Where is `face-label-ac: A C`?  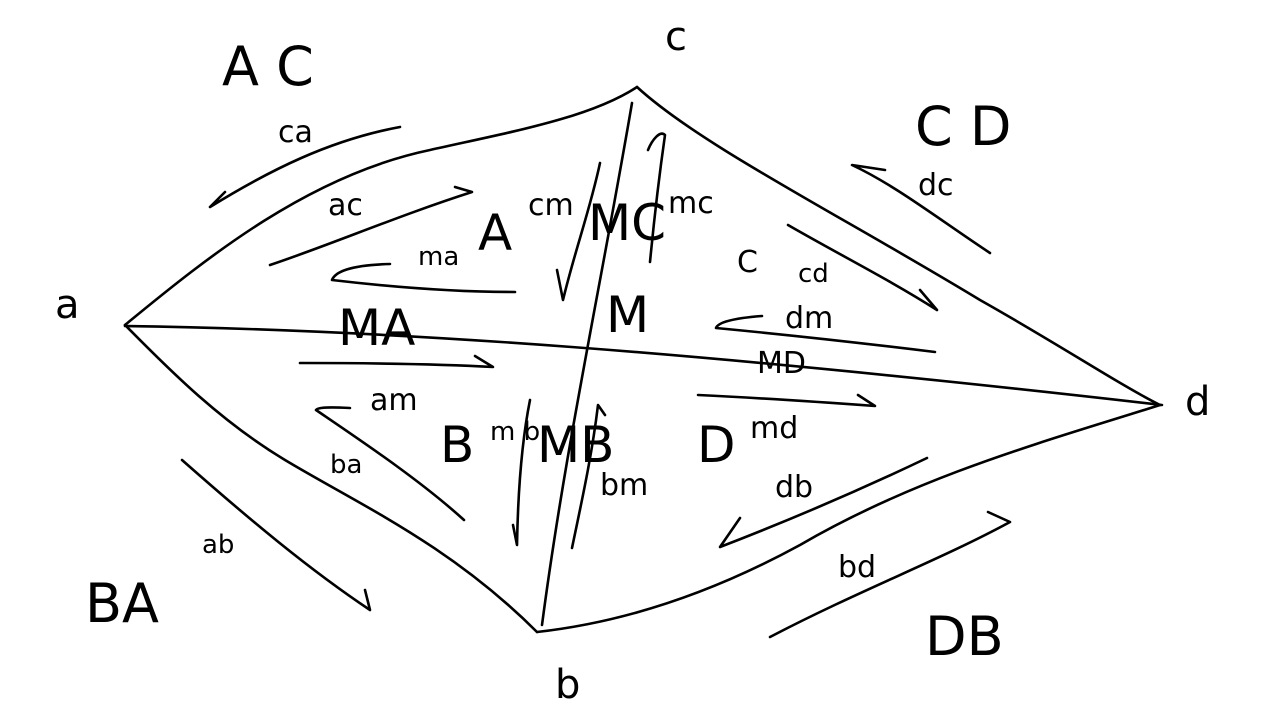 face-label-ac: A C is located at coordinates (268, 66).